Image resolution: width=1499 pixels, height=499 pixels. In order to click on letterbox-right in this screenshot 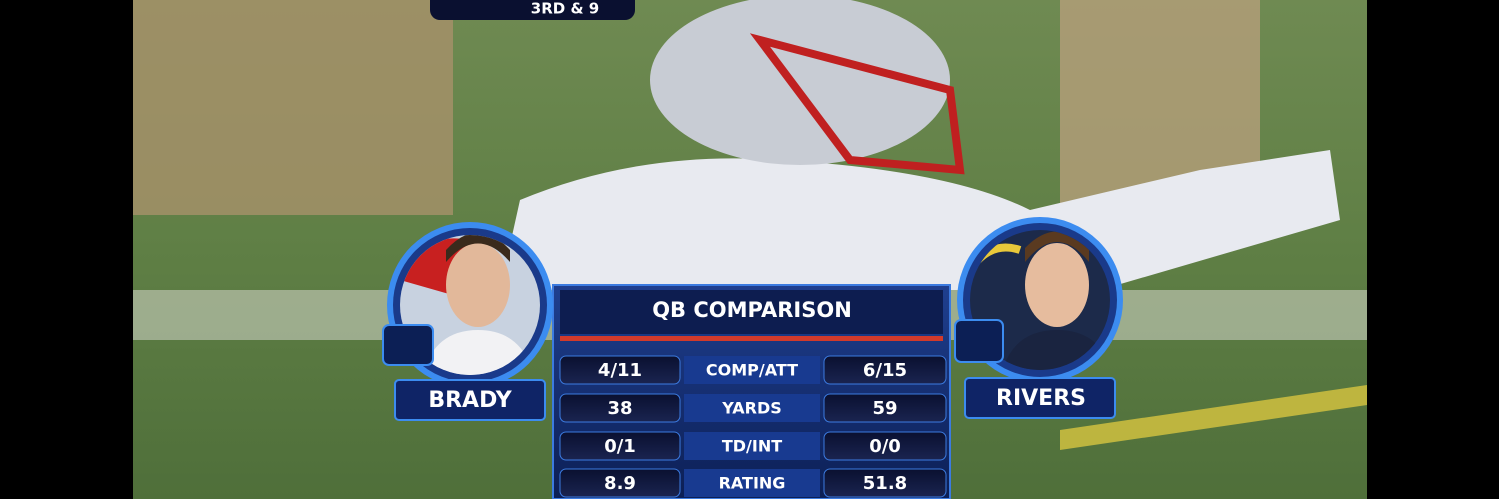, I will do `click(1433, 249)`.